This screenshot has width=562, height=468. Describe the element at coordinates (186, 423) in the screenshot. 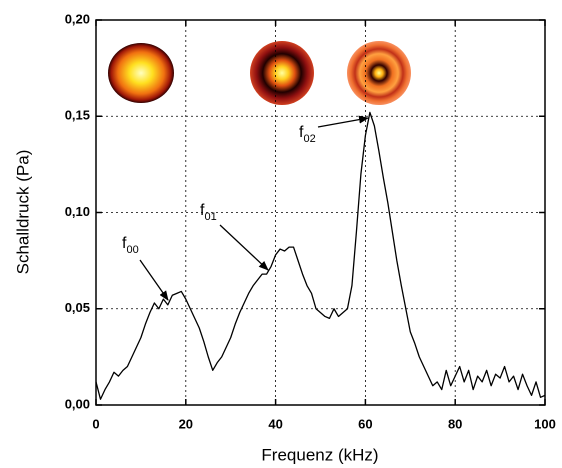

I see `x-tick-label: 20` at that location.